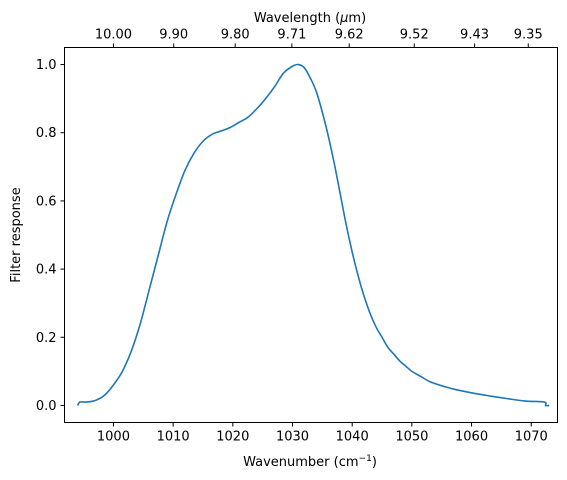 The height and width of the screenshot is (480, 567). Describe the element at coordinates (235, 35) in the screenshot. I see `top-tick-label: 9.80` at that location.